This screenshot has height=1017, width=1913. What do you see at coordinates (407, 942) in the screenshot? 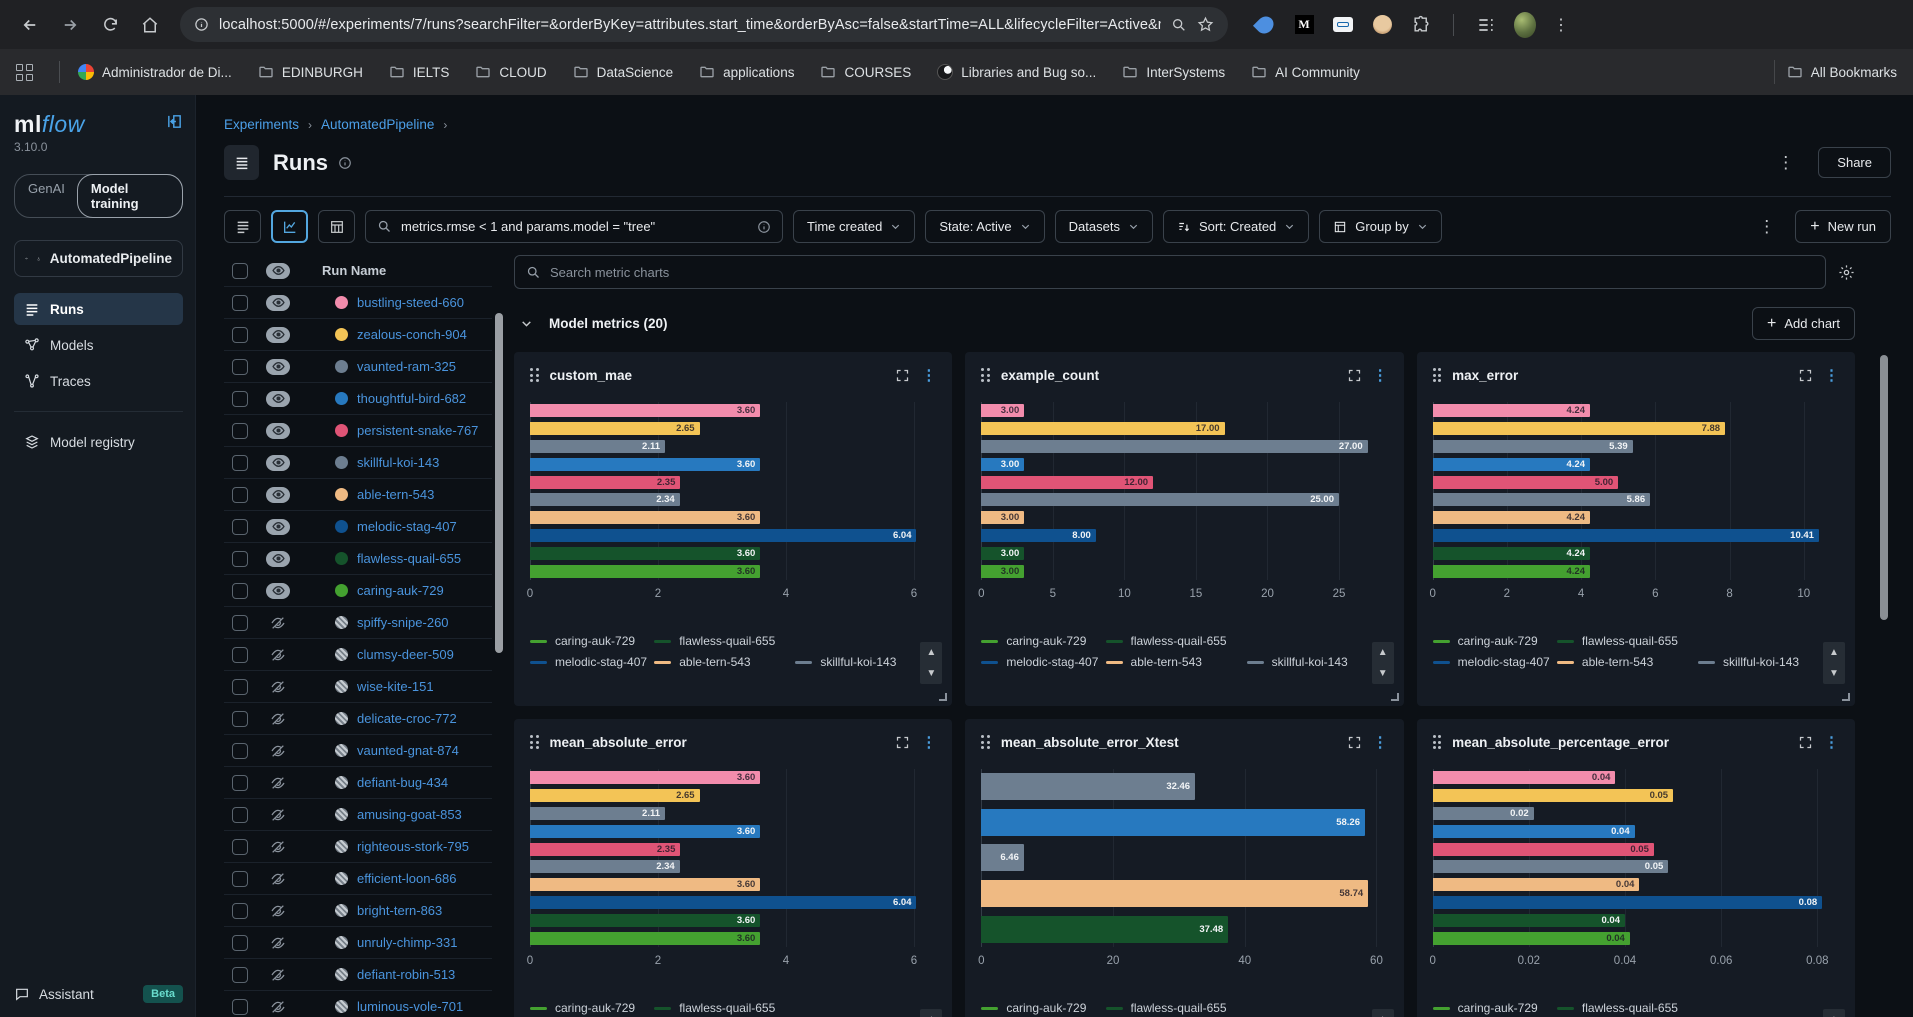
I see `run-name-link: unruly-chimp-331` at bounding box center [407, 942].